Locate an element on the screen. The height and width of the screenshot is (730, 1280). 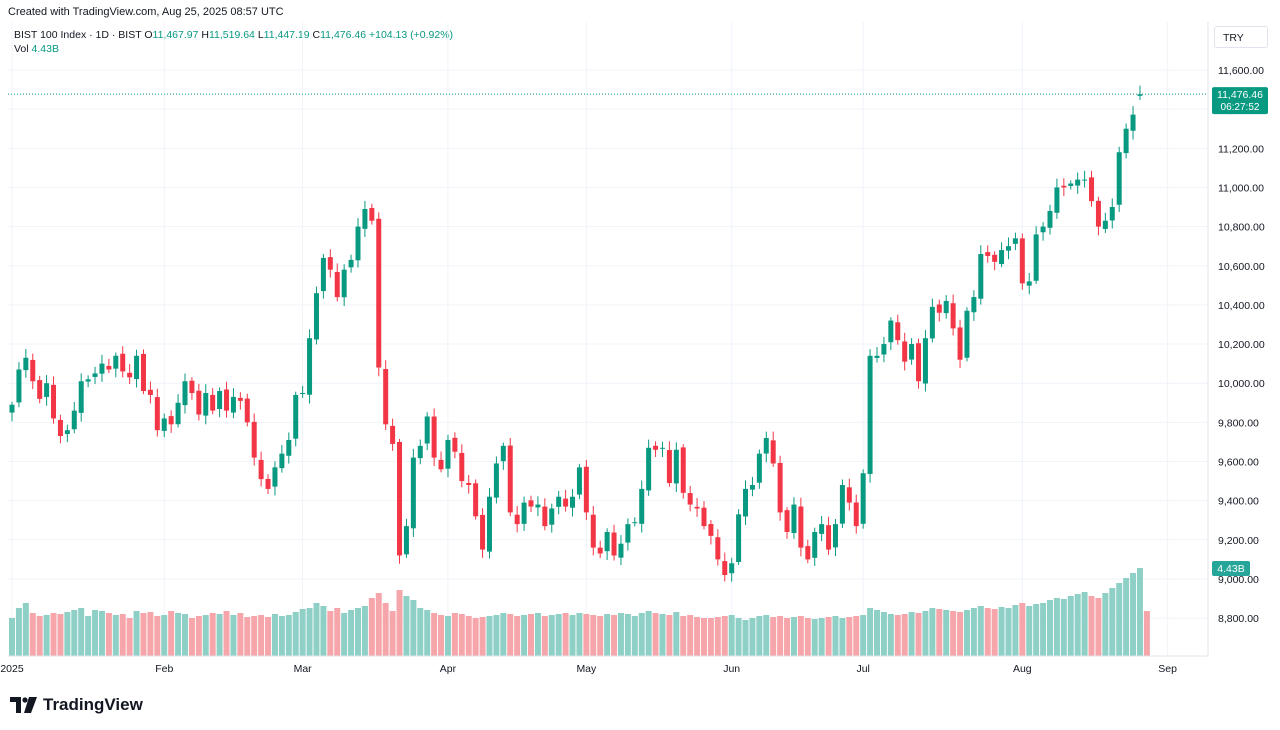
last-price-value: 11,476.46 is located at coordinates (1240, 95).